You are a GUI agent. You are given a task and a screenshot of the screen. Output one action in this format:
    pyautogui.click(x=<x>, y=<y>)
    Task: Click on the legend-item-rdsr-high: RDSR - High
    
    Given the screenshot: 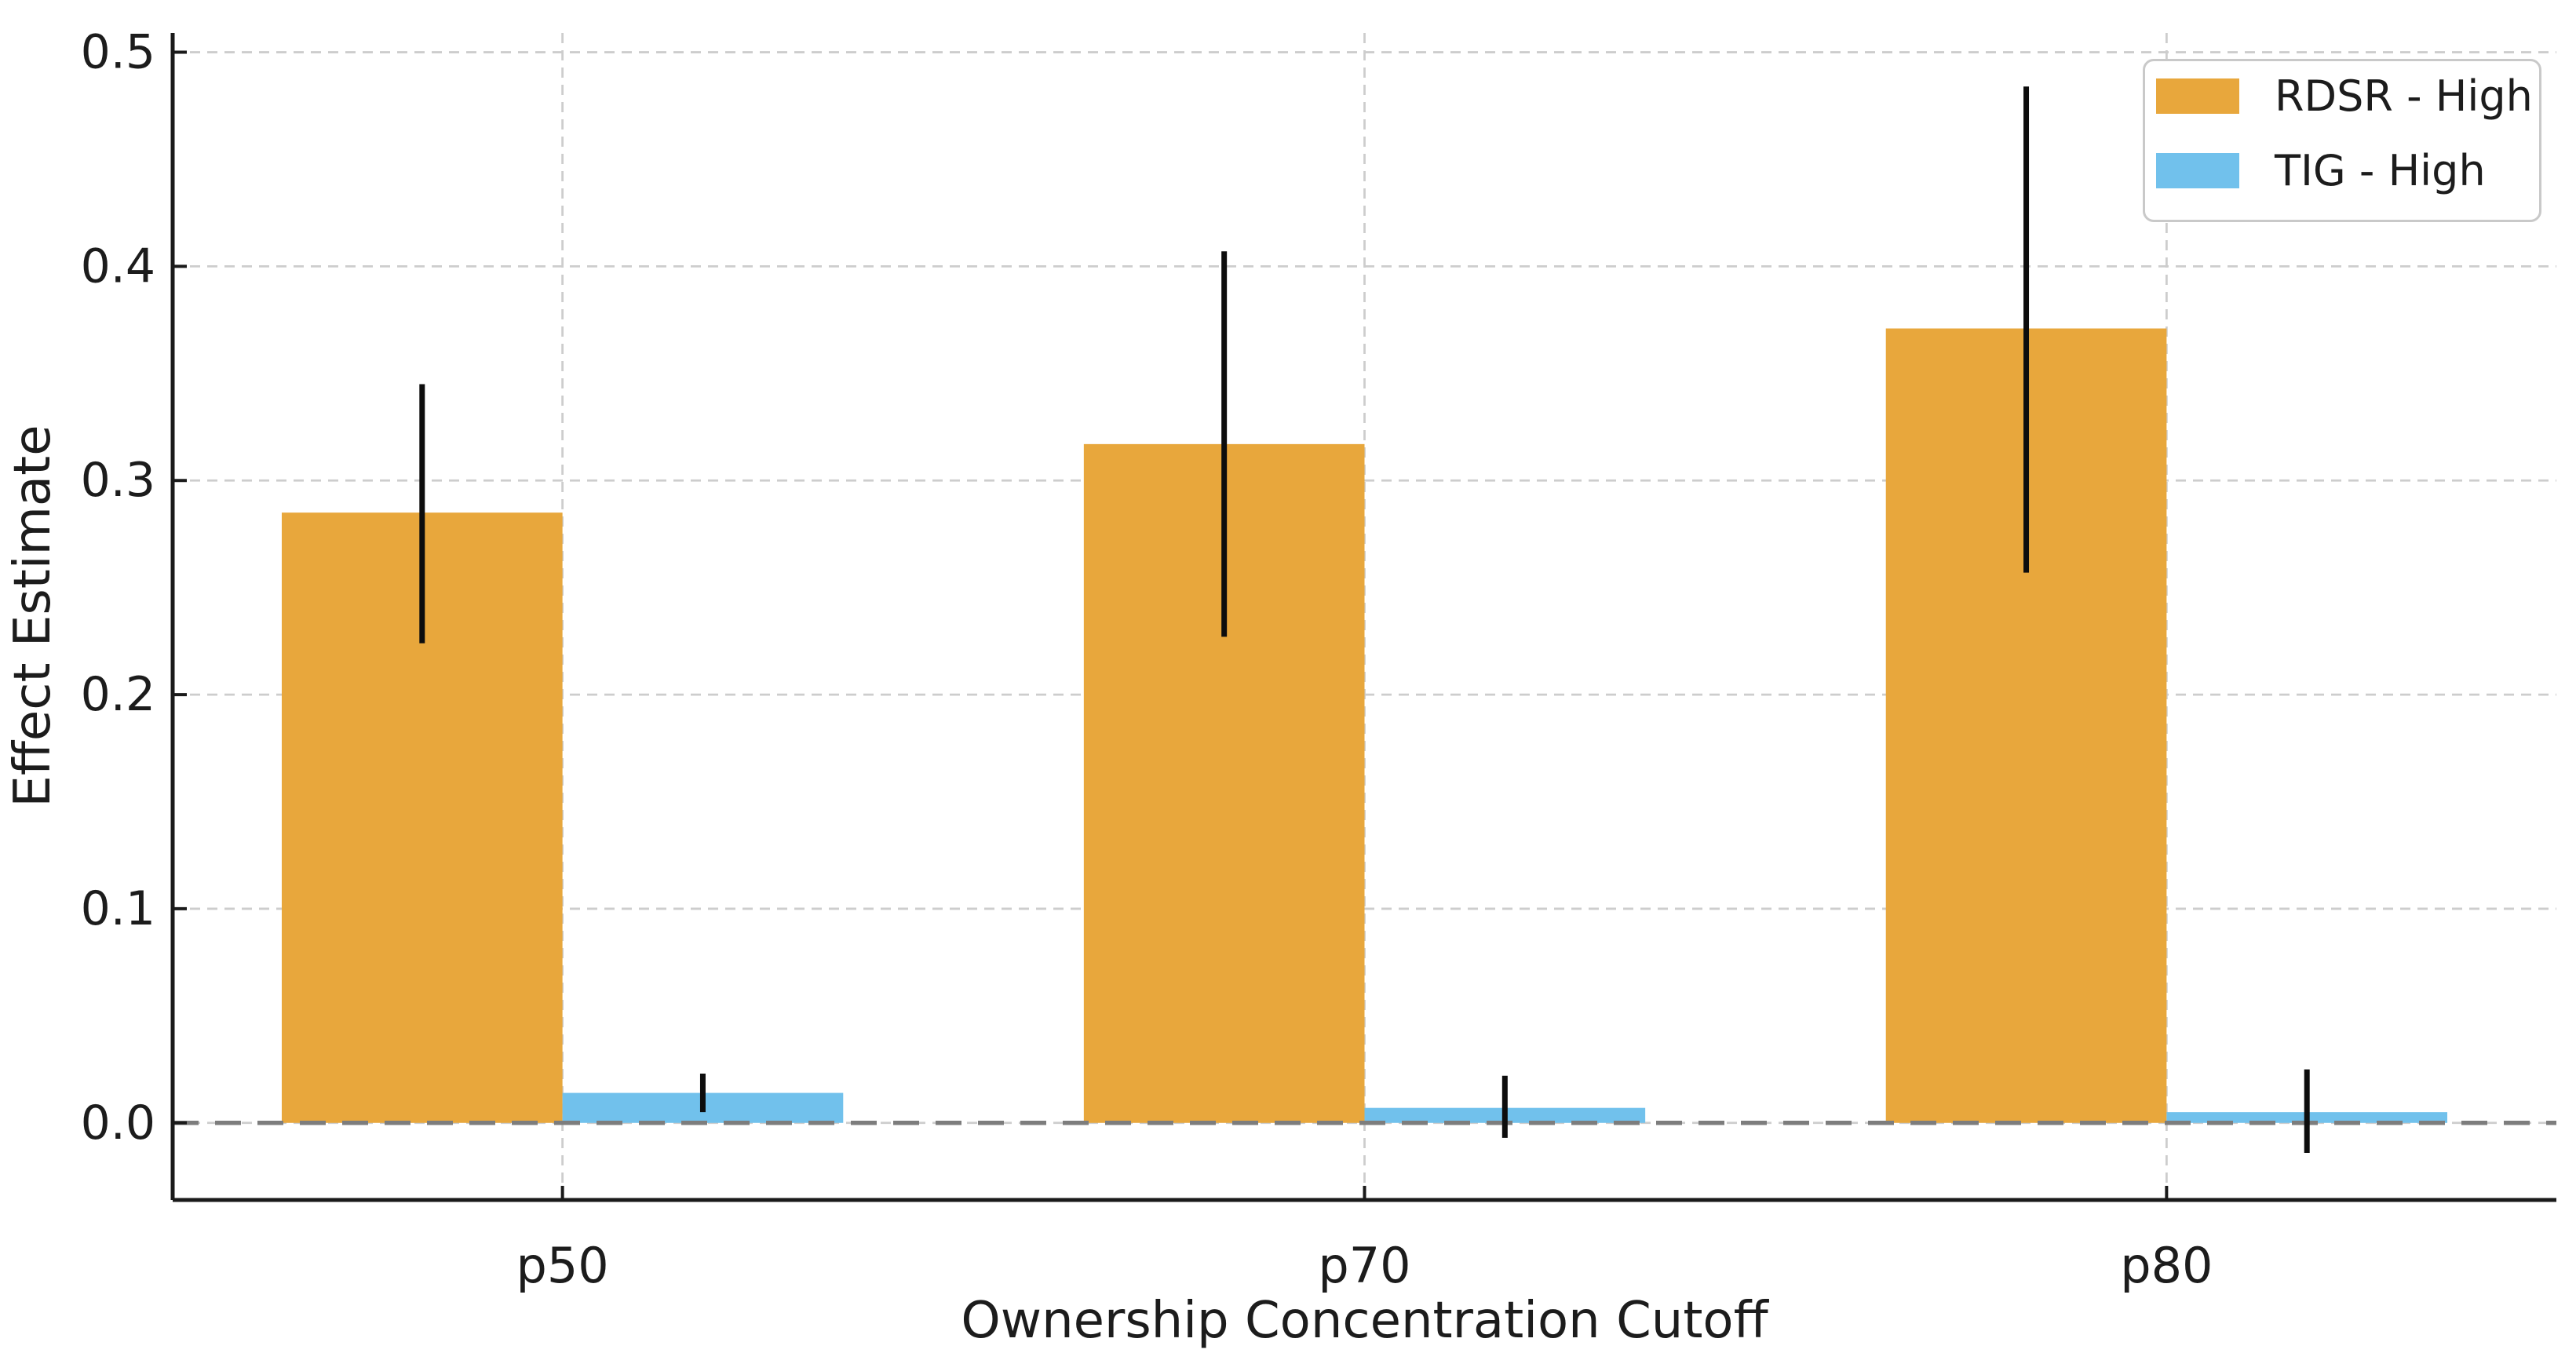 What is the action you would take?
    pyautogui.click(x=2347, y=96)
    